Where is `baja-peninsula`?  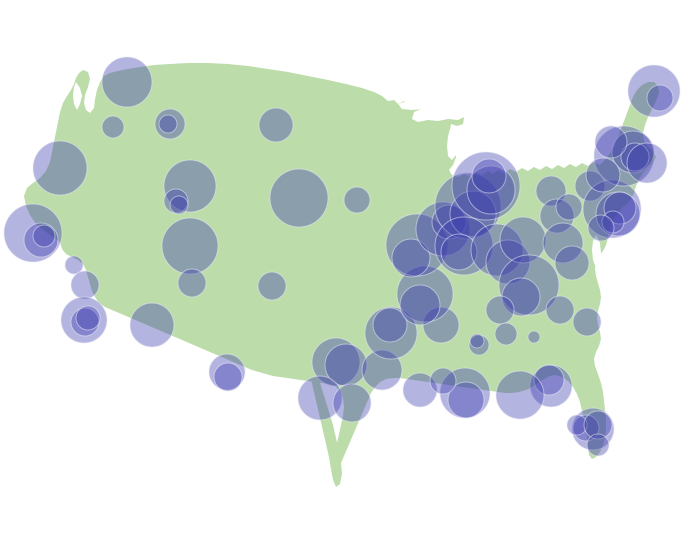 baja-peninsula is located at coordinates (321, 412).